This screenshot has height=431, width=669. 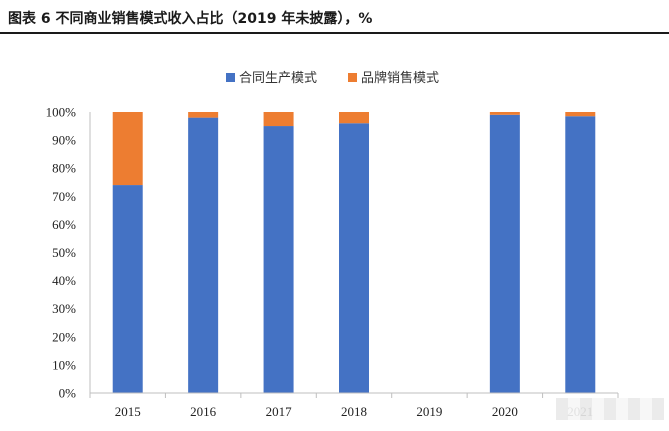 What do you see at coordinates (64, 364) in the screenshot?
I see `y-tick-label: 10%` at bounding box center [64, 364].